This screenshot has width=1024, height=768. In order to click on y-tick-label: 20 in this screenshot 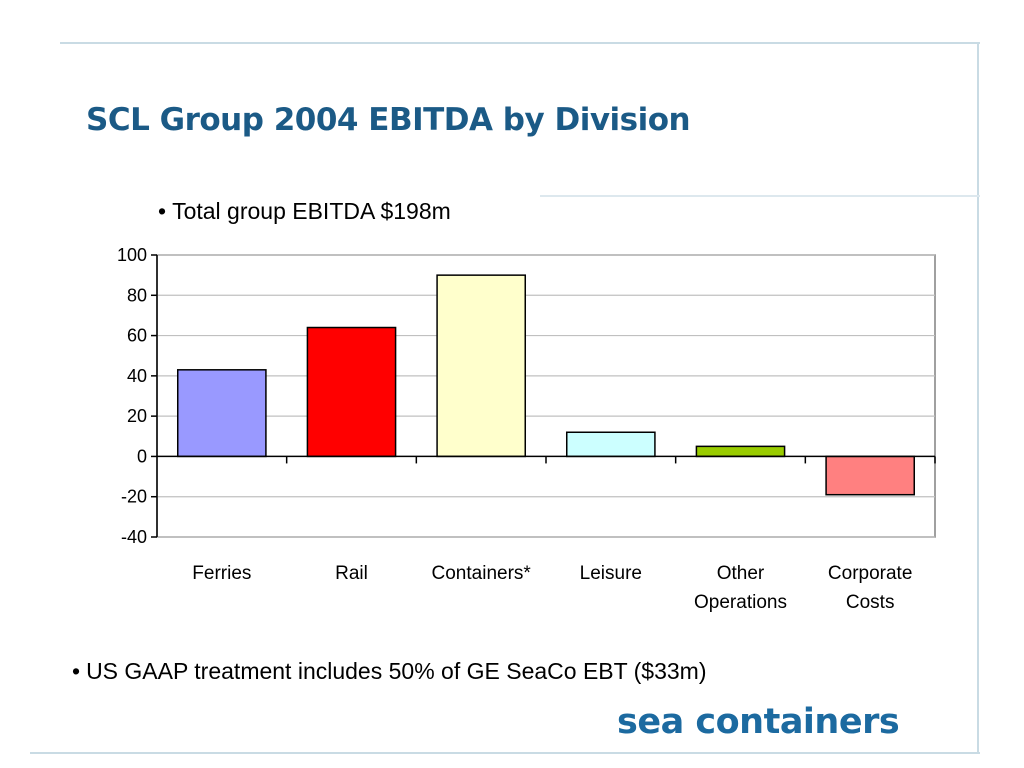, I will do `click(137, 416)`.